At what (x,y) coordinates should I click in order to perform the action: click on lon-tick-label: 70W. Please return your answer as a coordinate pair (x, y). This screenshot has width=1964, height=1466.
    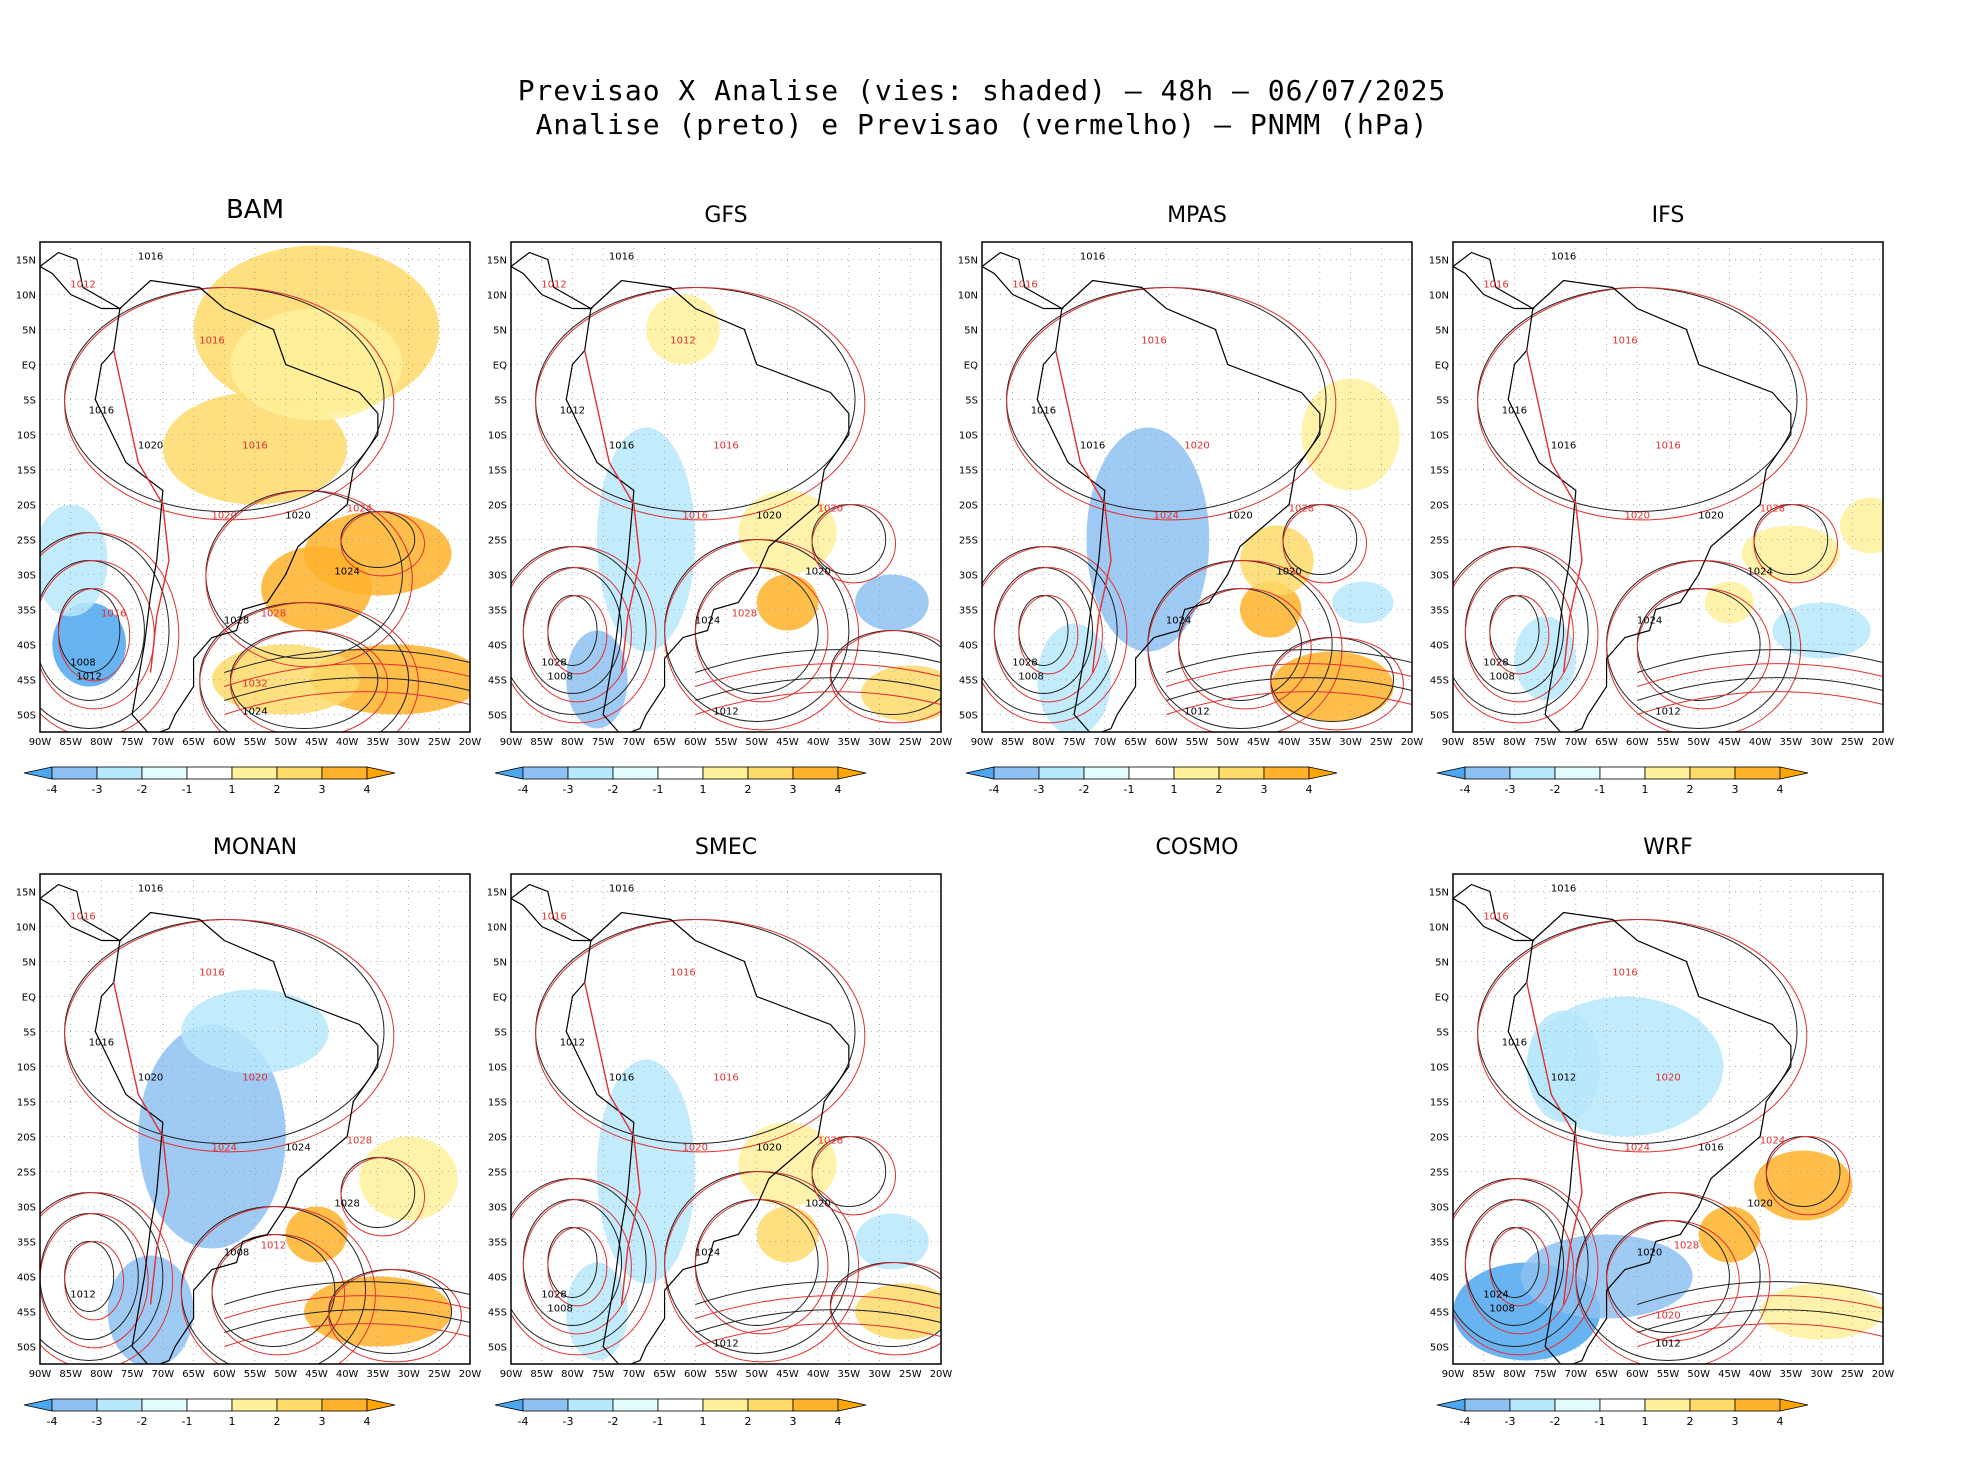
    Looking at the image, I should click on (634, 1374).